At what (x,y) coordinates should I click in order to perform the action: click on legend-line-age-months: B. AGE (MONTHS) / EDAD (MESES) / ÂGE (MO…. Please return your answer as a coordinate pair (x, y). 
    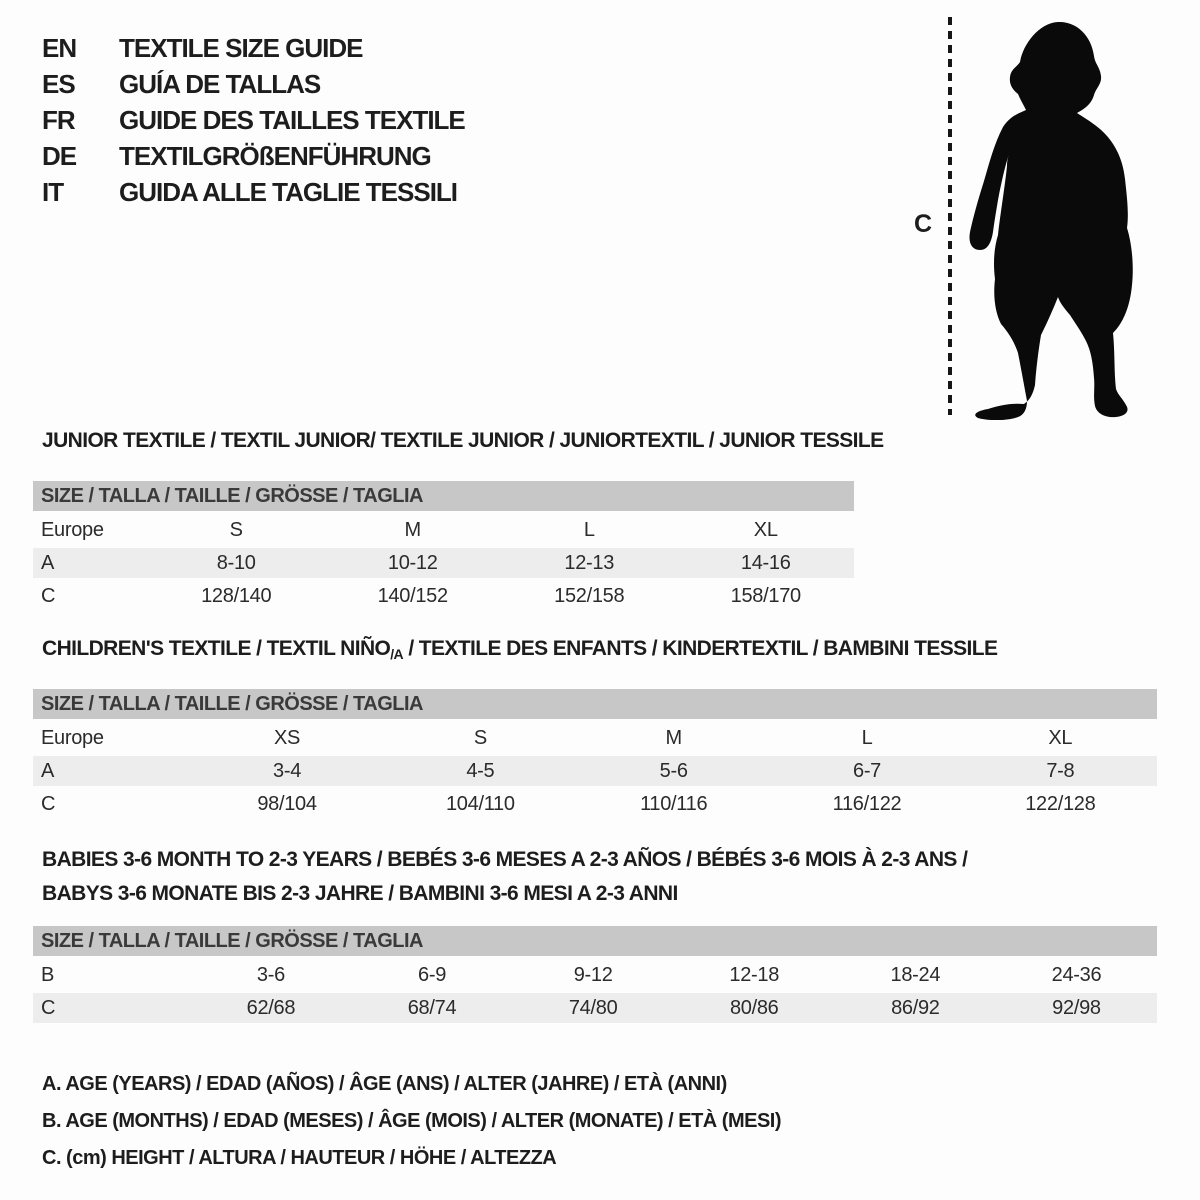
    Looking at the image, I should click on (412, 1121).